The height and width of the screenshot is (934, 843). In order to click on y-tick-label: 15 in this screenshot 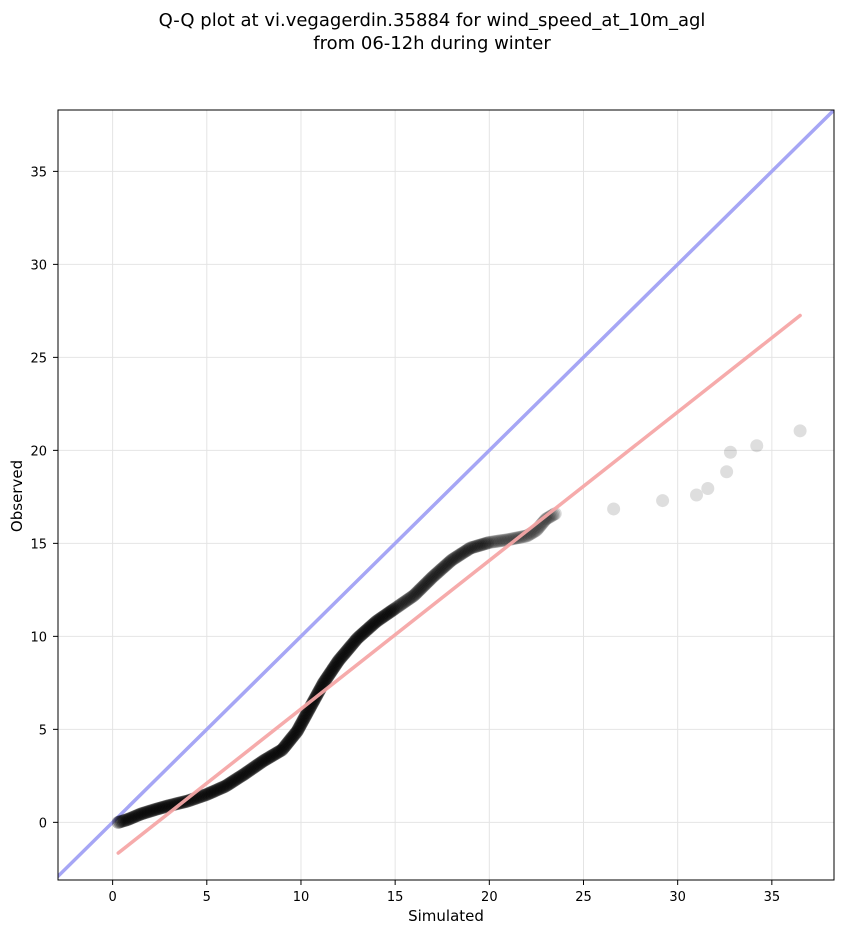, I will do `click(38, 544)`.